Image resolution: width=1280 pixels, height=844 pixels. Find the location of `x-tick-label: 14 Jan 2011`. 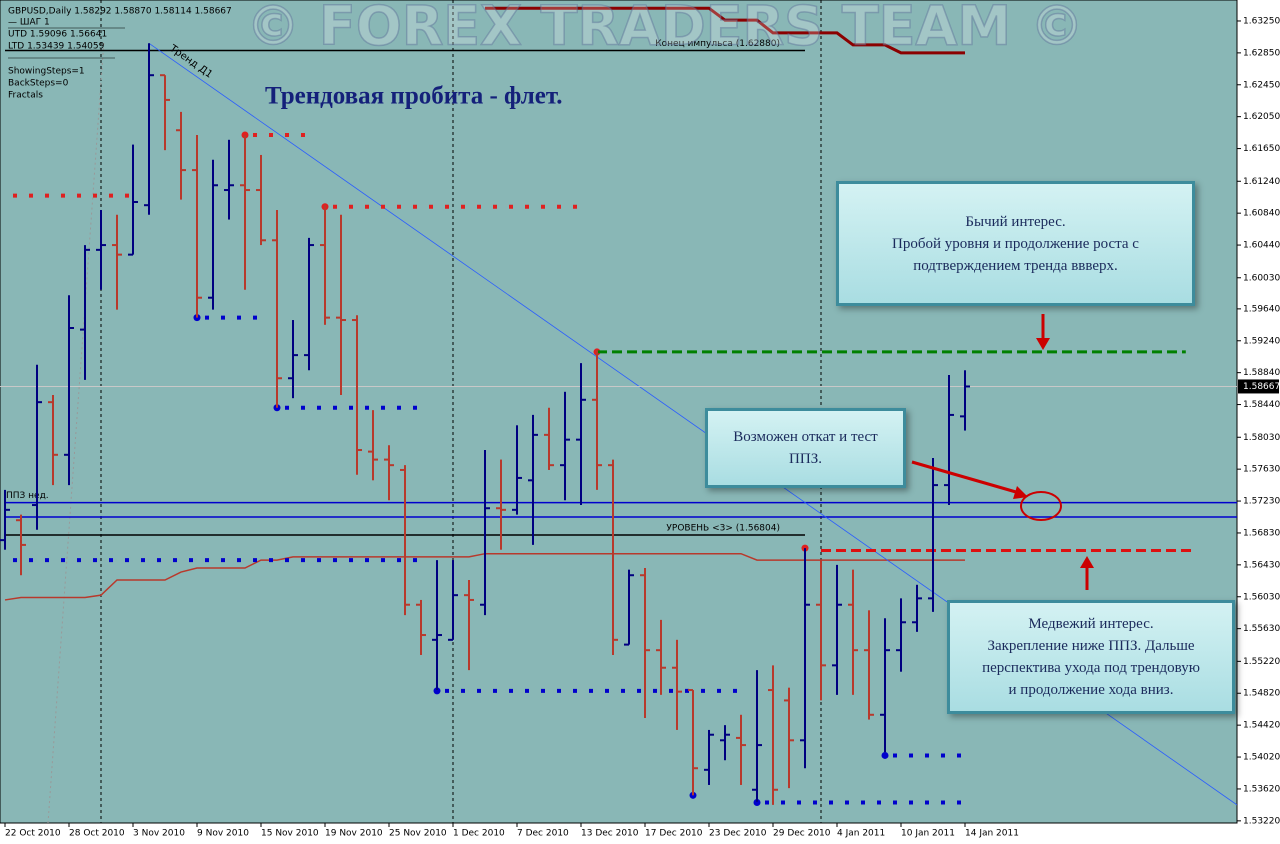

x-tick-label: 14 Jan 2011 is located at coordinates (992, 834).